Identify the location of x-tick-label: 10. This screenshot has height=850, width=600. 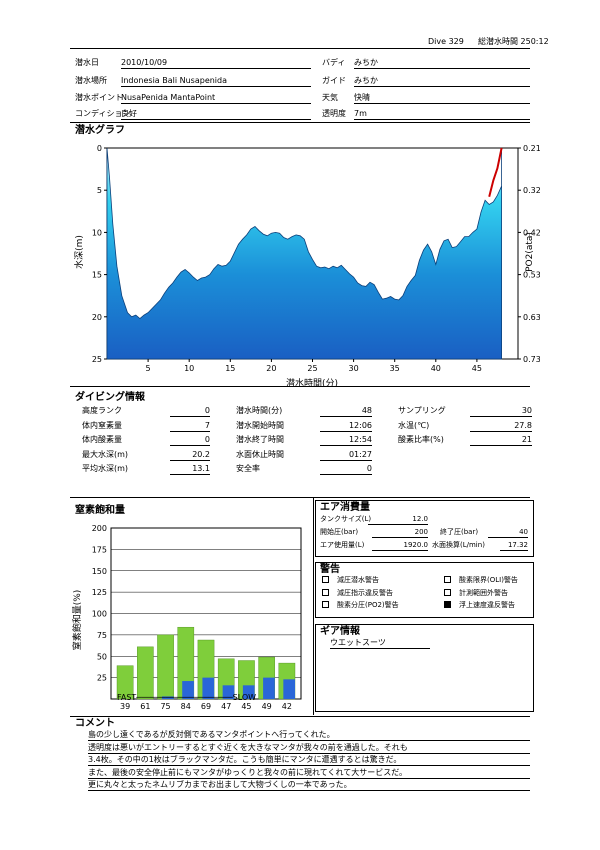
(189, 368).